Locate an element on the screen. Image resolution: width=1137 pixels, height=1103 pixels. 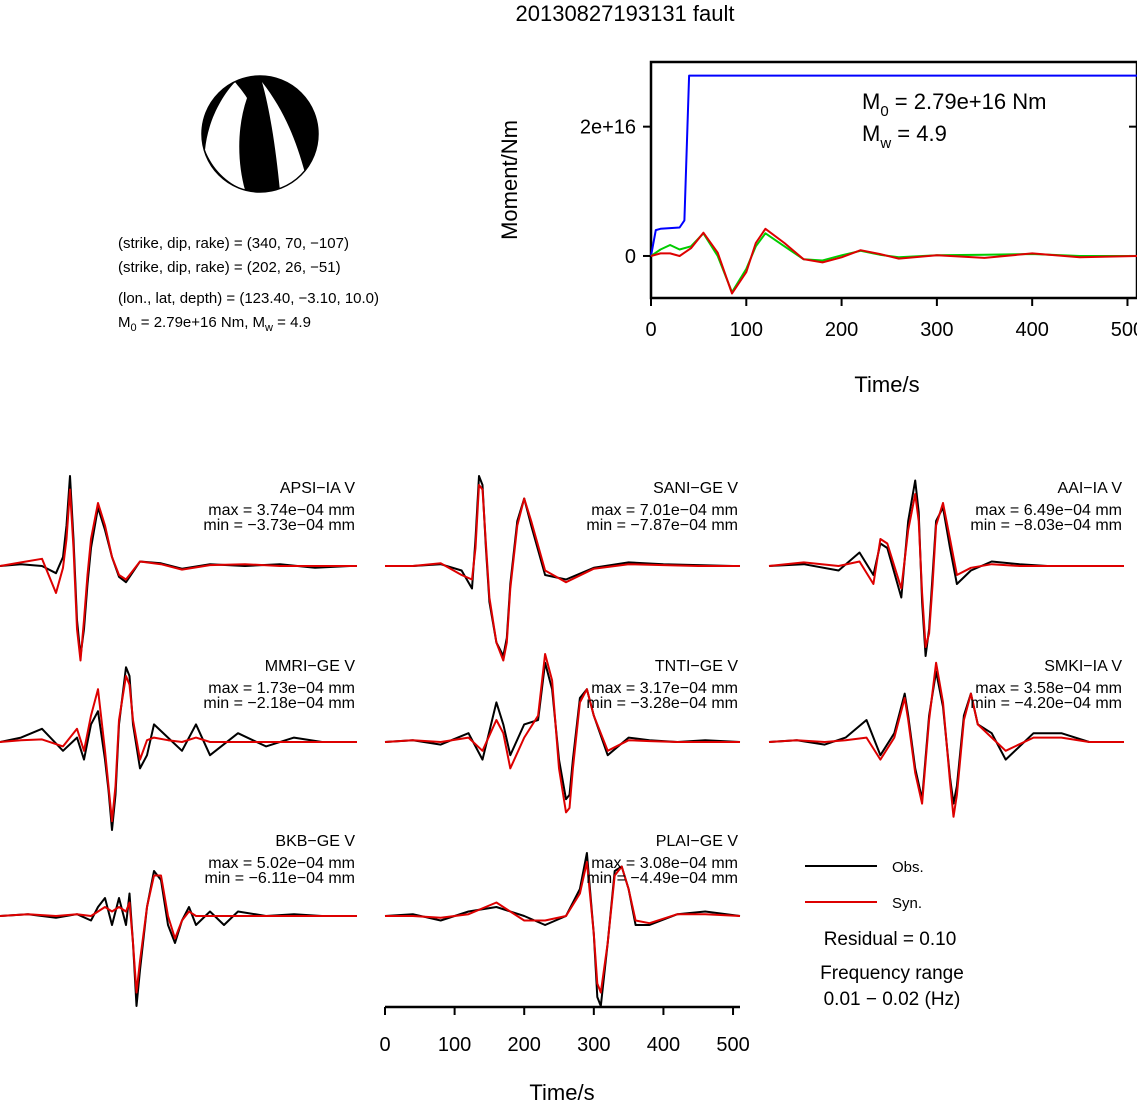
station-max-label: max = 3.17e−04 mm is located at coordinates (664, 688).